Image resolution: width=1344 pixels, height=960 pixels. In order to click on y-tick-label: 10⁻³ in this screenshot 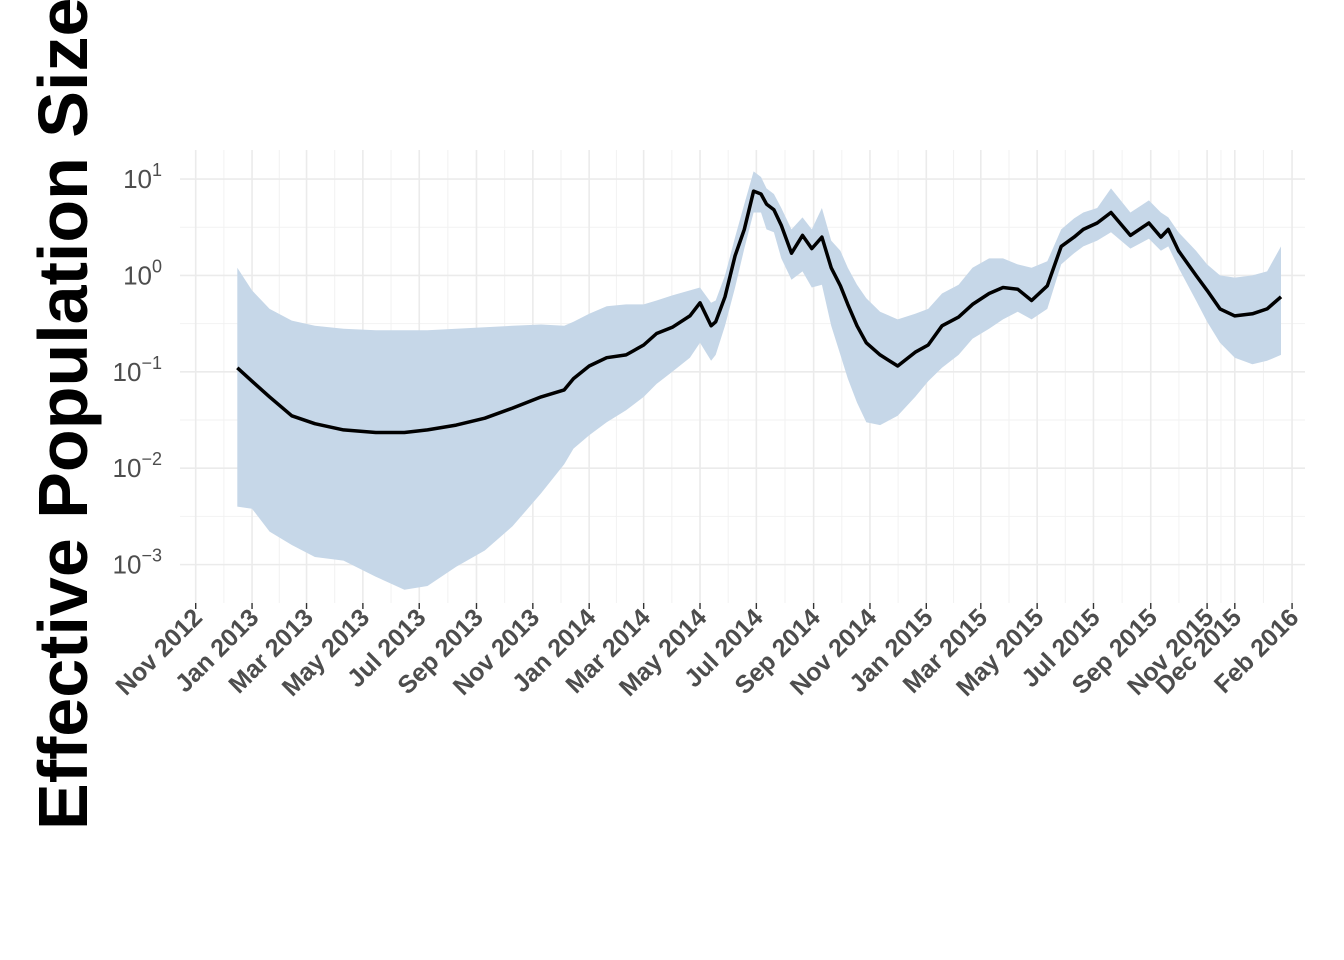, I will do `click(137, 563)`.